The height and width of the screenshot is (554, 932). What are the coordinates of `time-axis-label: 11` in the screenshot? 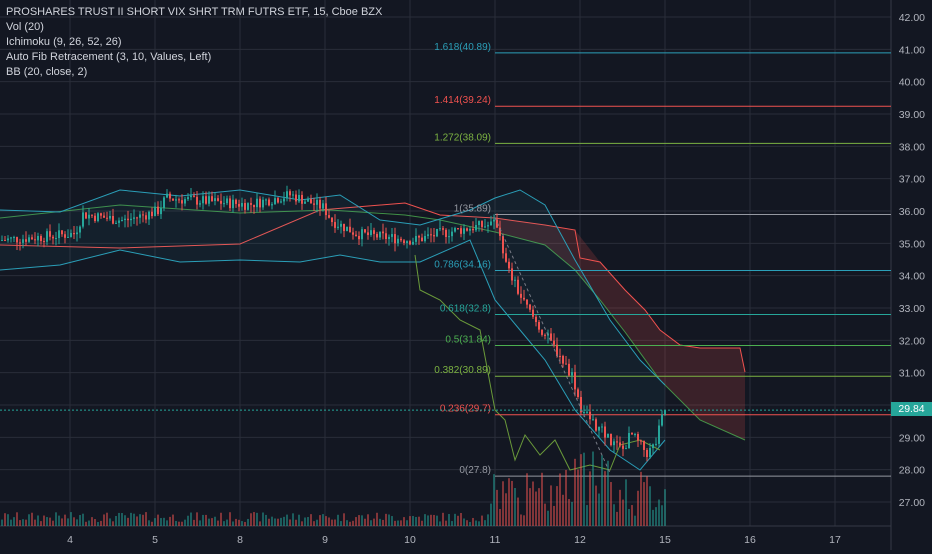 It's located at (495, 540).